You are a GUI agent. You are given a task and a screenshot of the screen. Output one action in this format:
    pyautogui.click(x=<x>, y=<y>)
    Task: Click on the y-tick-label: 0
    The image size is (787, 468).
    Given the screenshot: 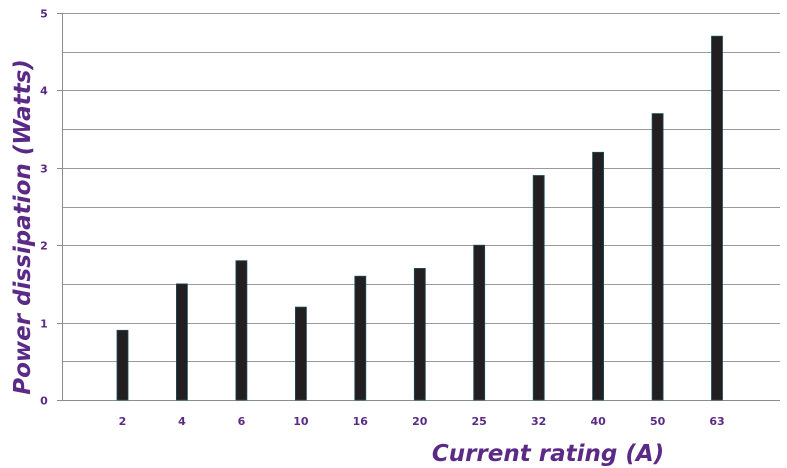 What is the action you would take?
    pyautogui.click(x=44, y=401)
    